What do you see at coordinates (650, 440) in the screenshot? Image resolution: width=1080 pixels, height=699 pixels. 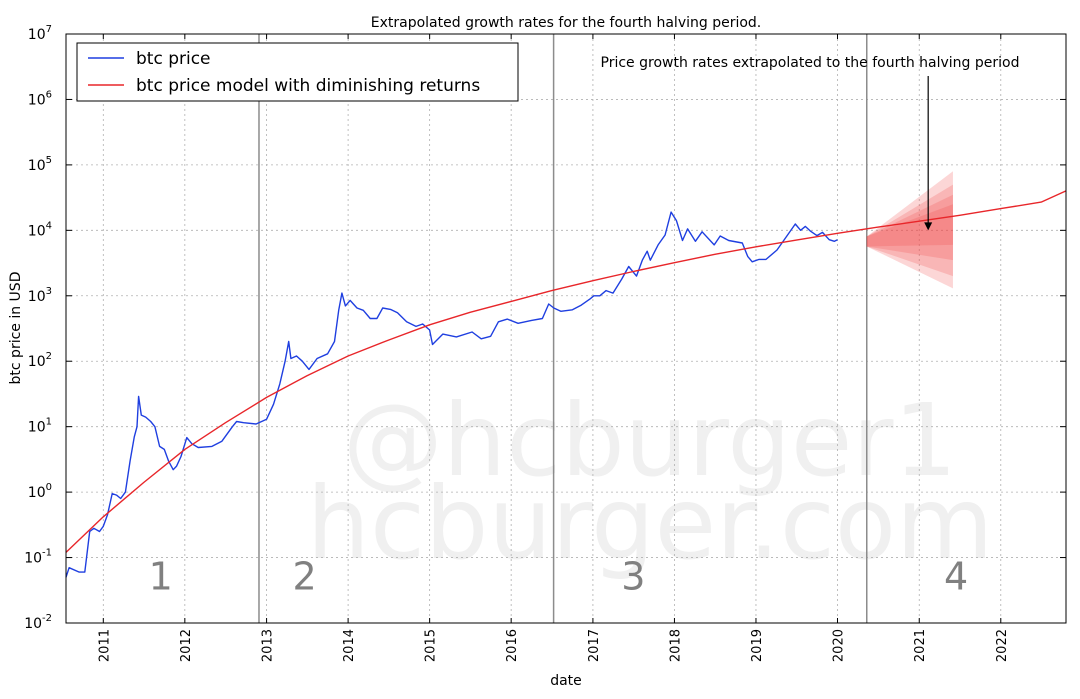 I see `watermark-handle: @hcburger1` at bounding box center [650, 440].